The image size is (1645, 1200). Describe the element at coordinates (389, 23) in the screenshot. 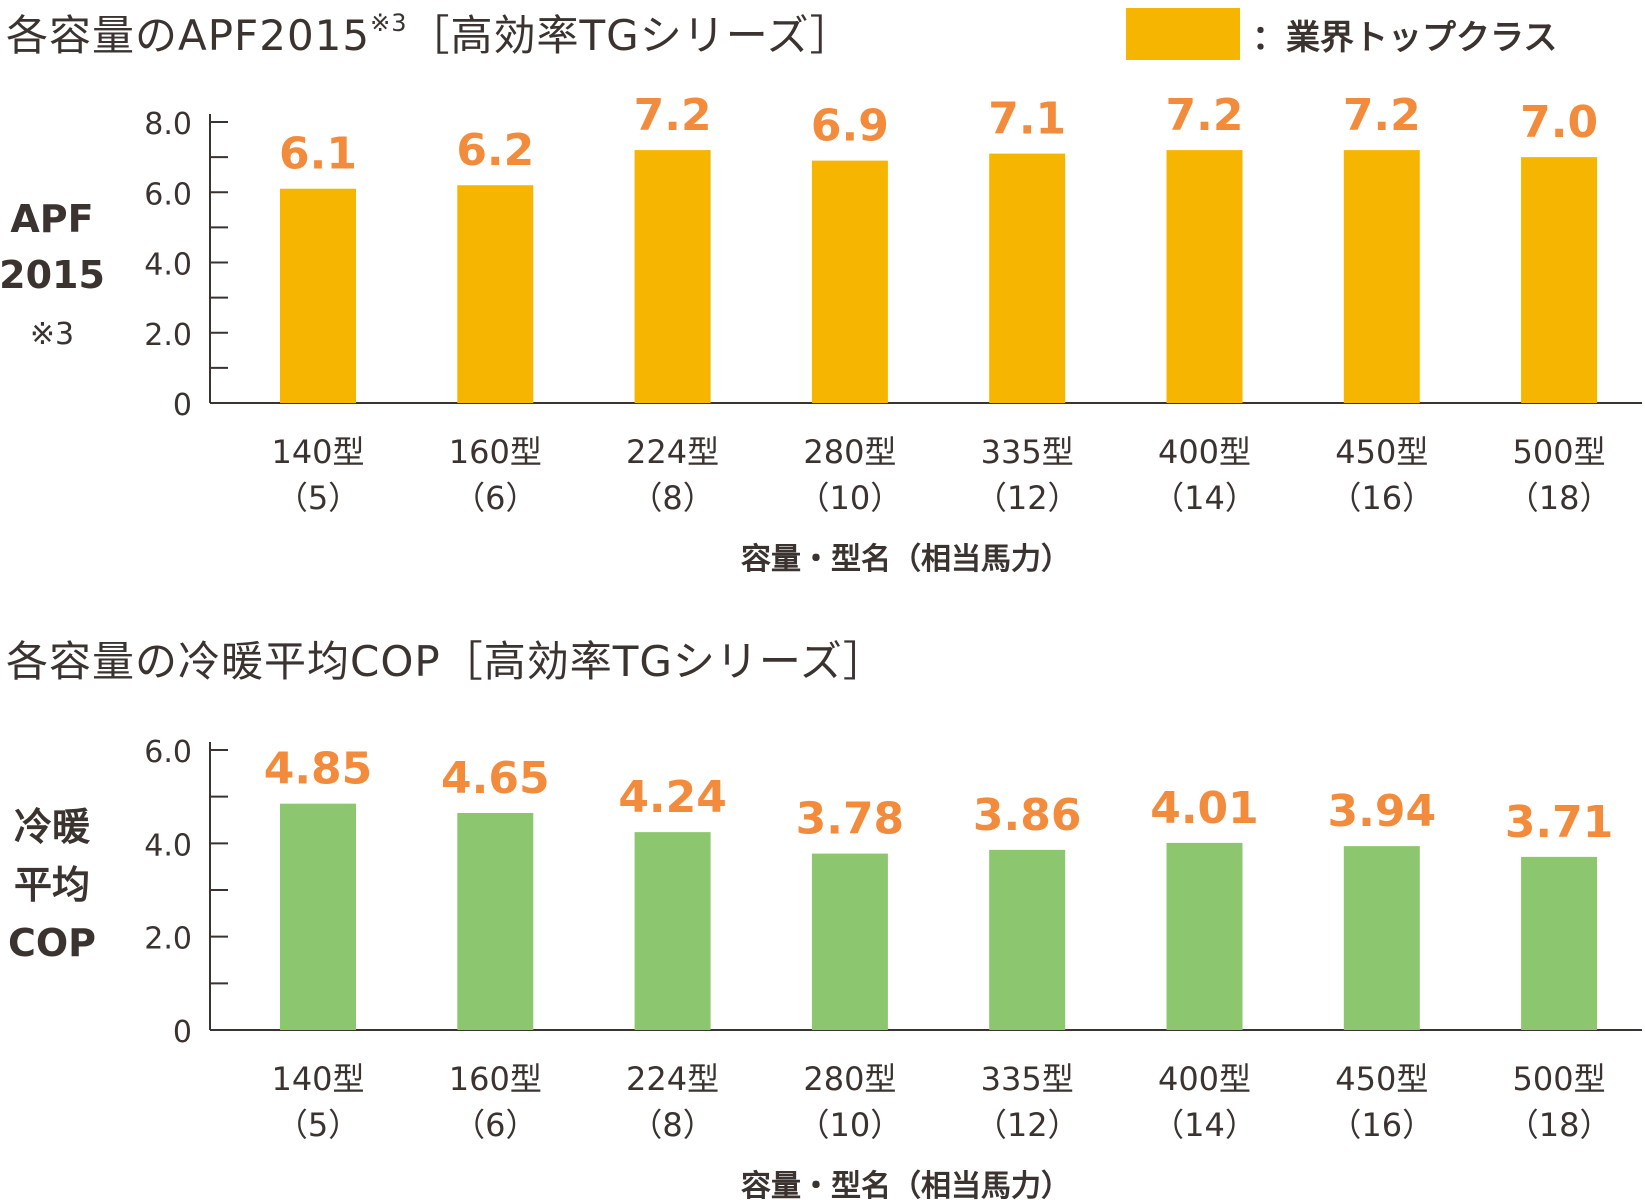

I see `chart1-title-footnote: ※3` at that location.